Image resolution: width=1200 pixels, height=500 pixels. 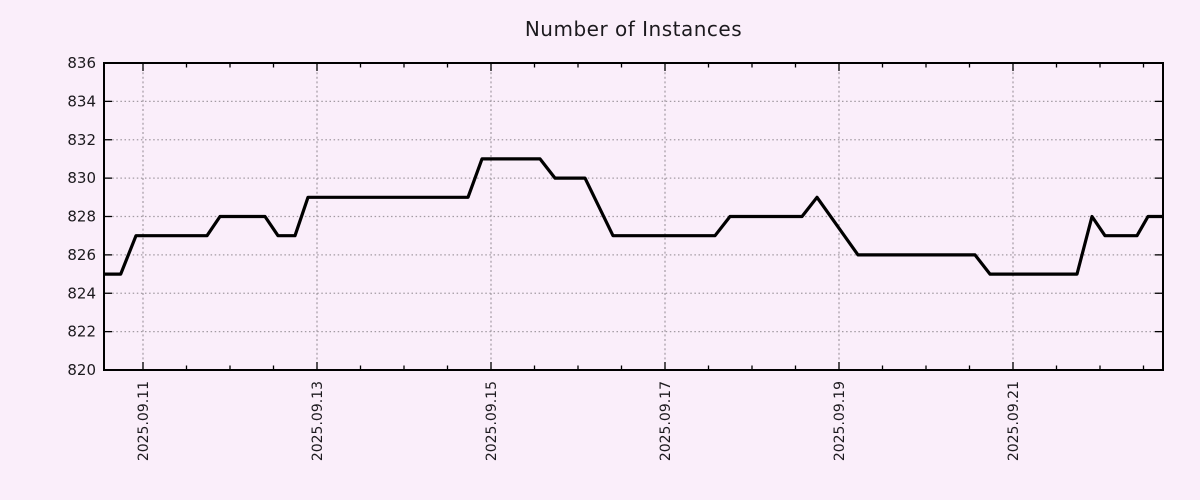 I want to click on y-tick-label: 834, so click(x=81, y=101).